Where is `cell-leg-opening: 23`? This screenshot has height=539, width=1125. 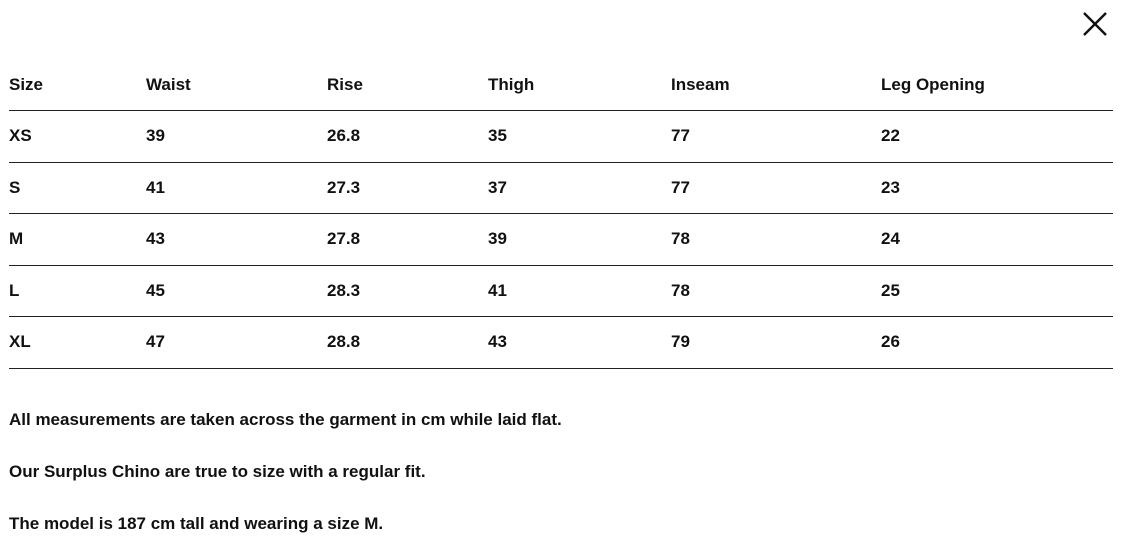 cell-leg-opening: 23 is located at coordinates (997, 188).